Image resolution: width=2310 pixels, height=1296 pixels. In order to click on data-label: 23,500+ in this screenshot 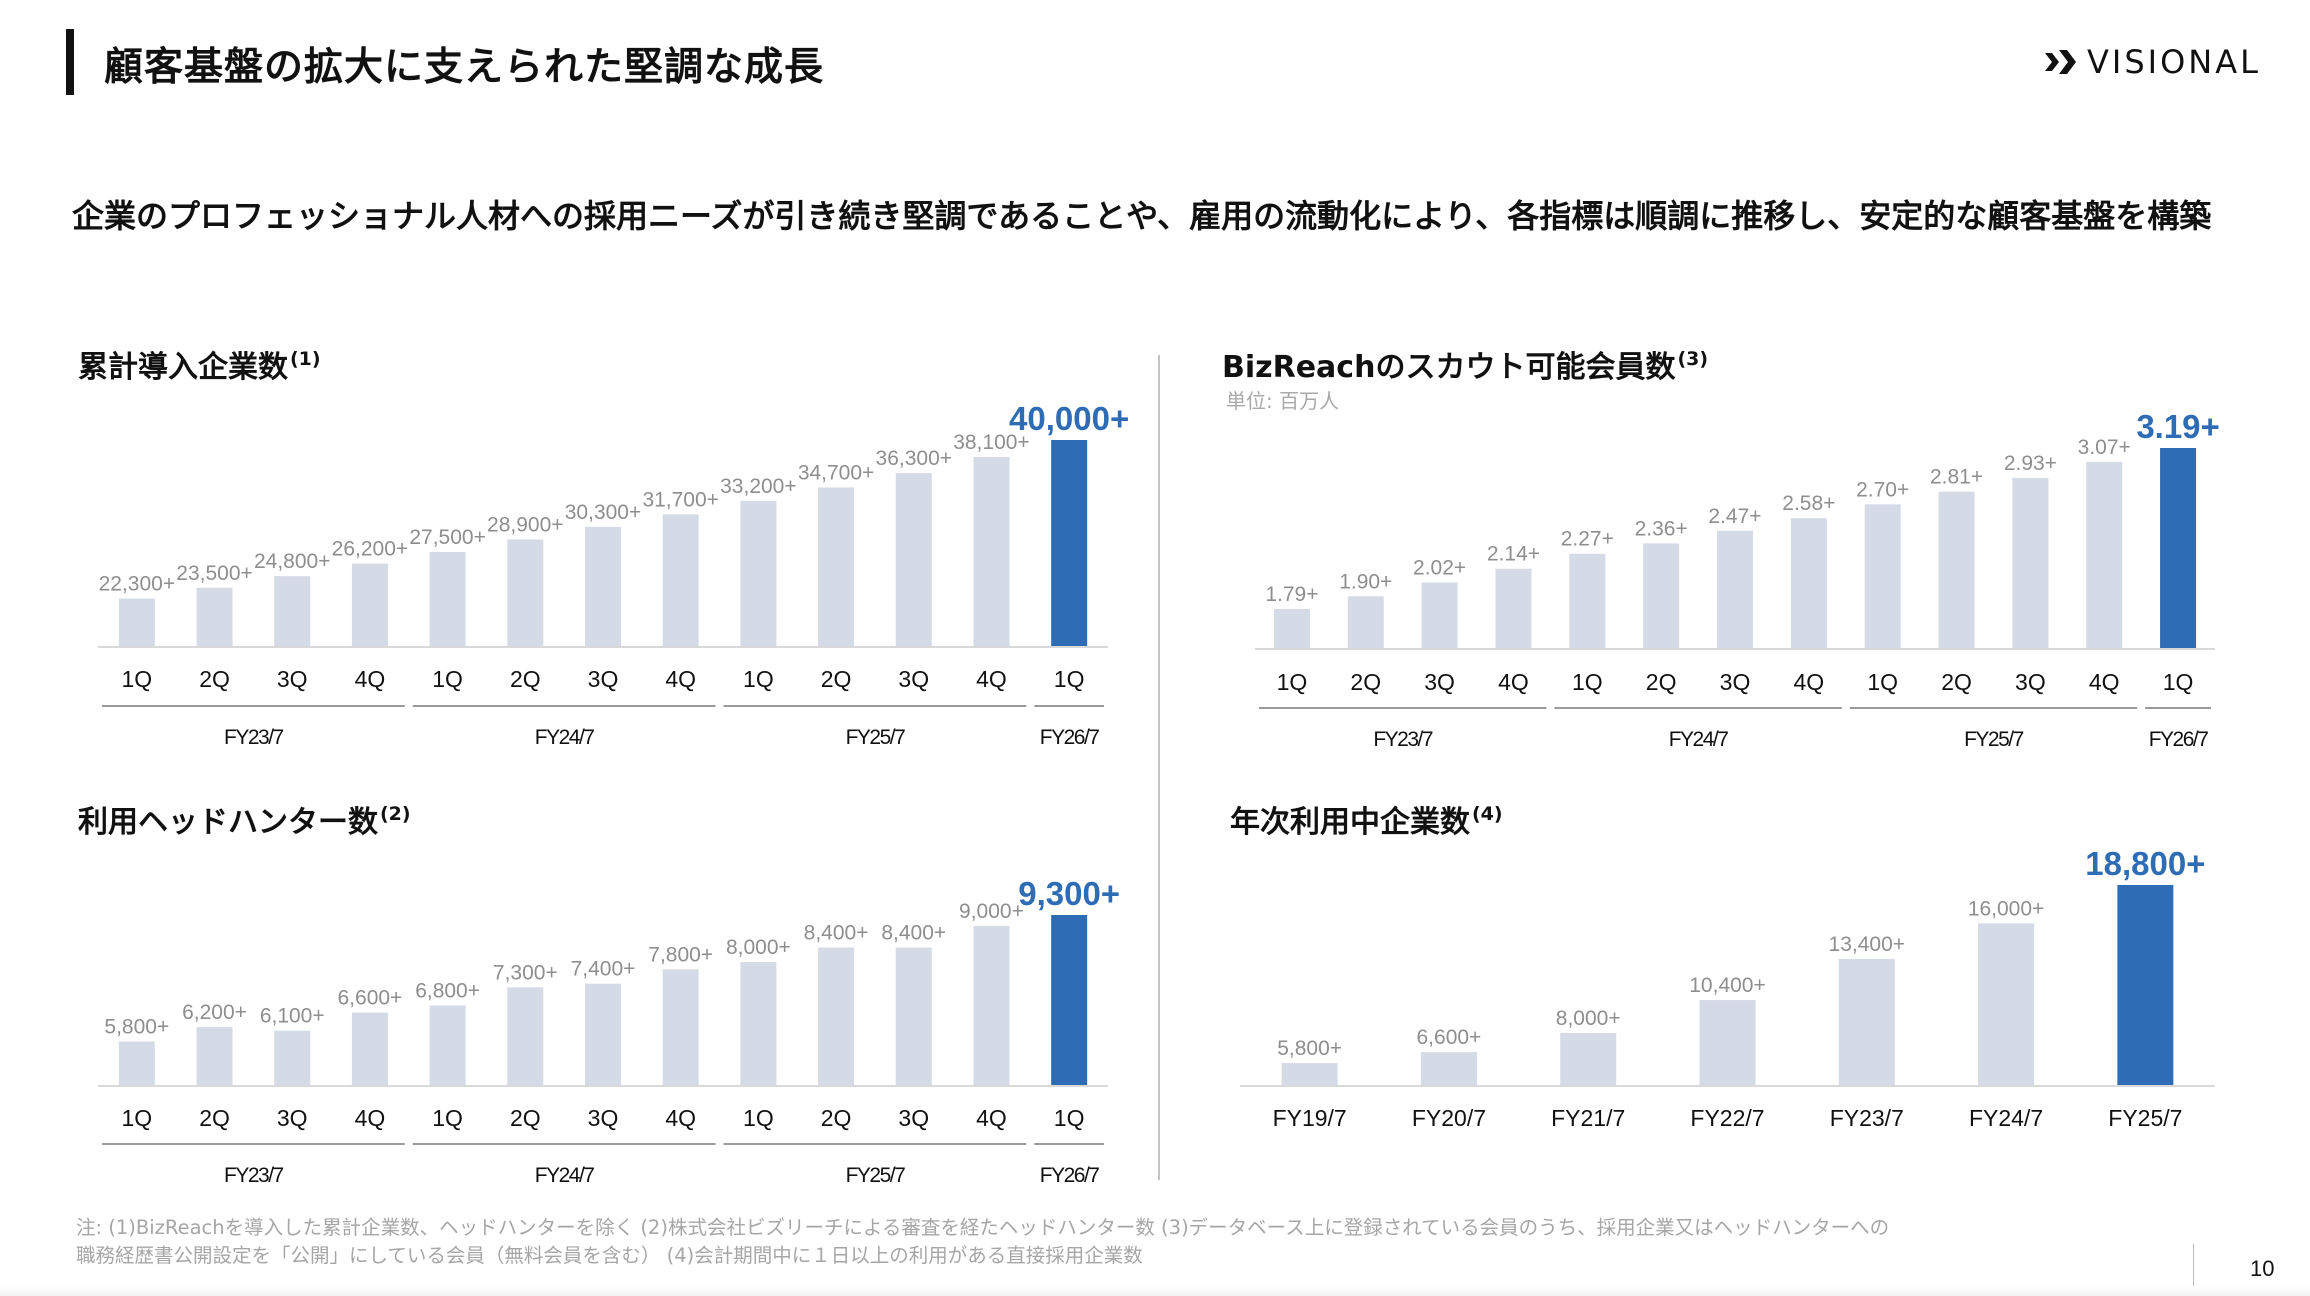, I will do `click(214, 573)`.